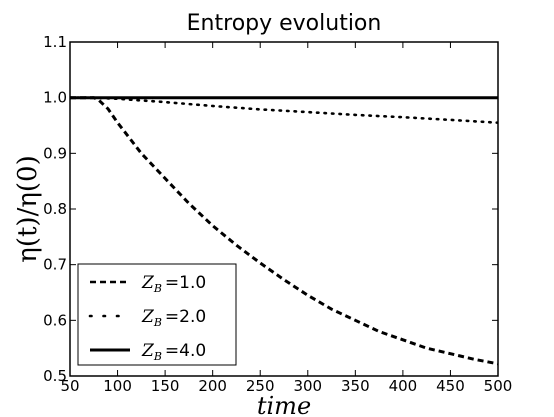 This screenshot has width=554, height=417. Describe the element at coordinates (173, 318) in the screenshot. I see `legend-label-2: ZB =2.0` at that location.